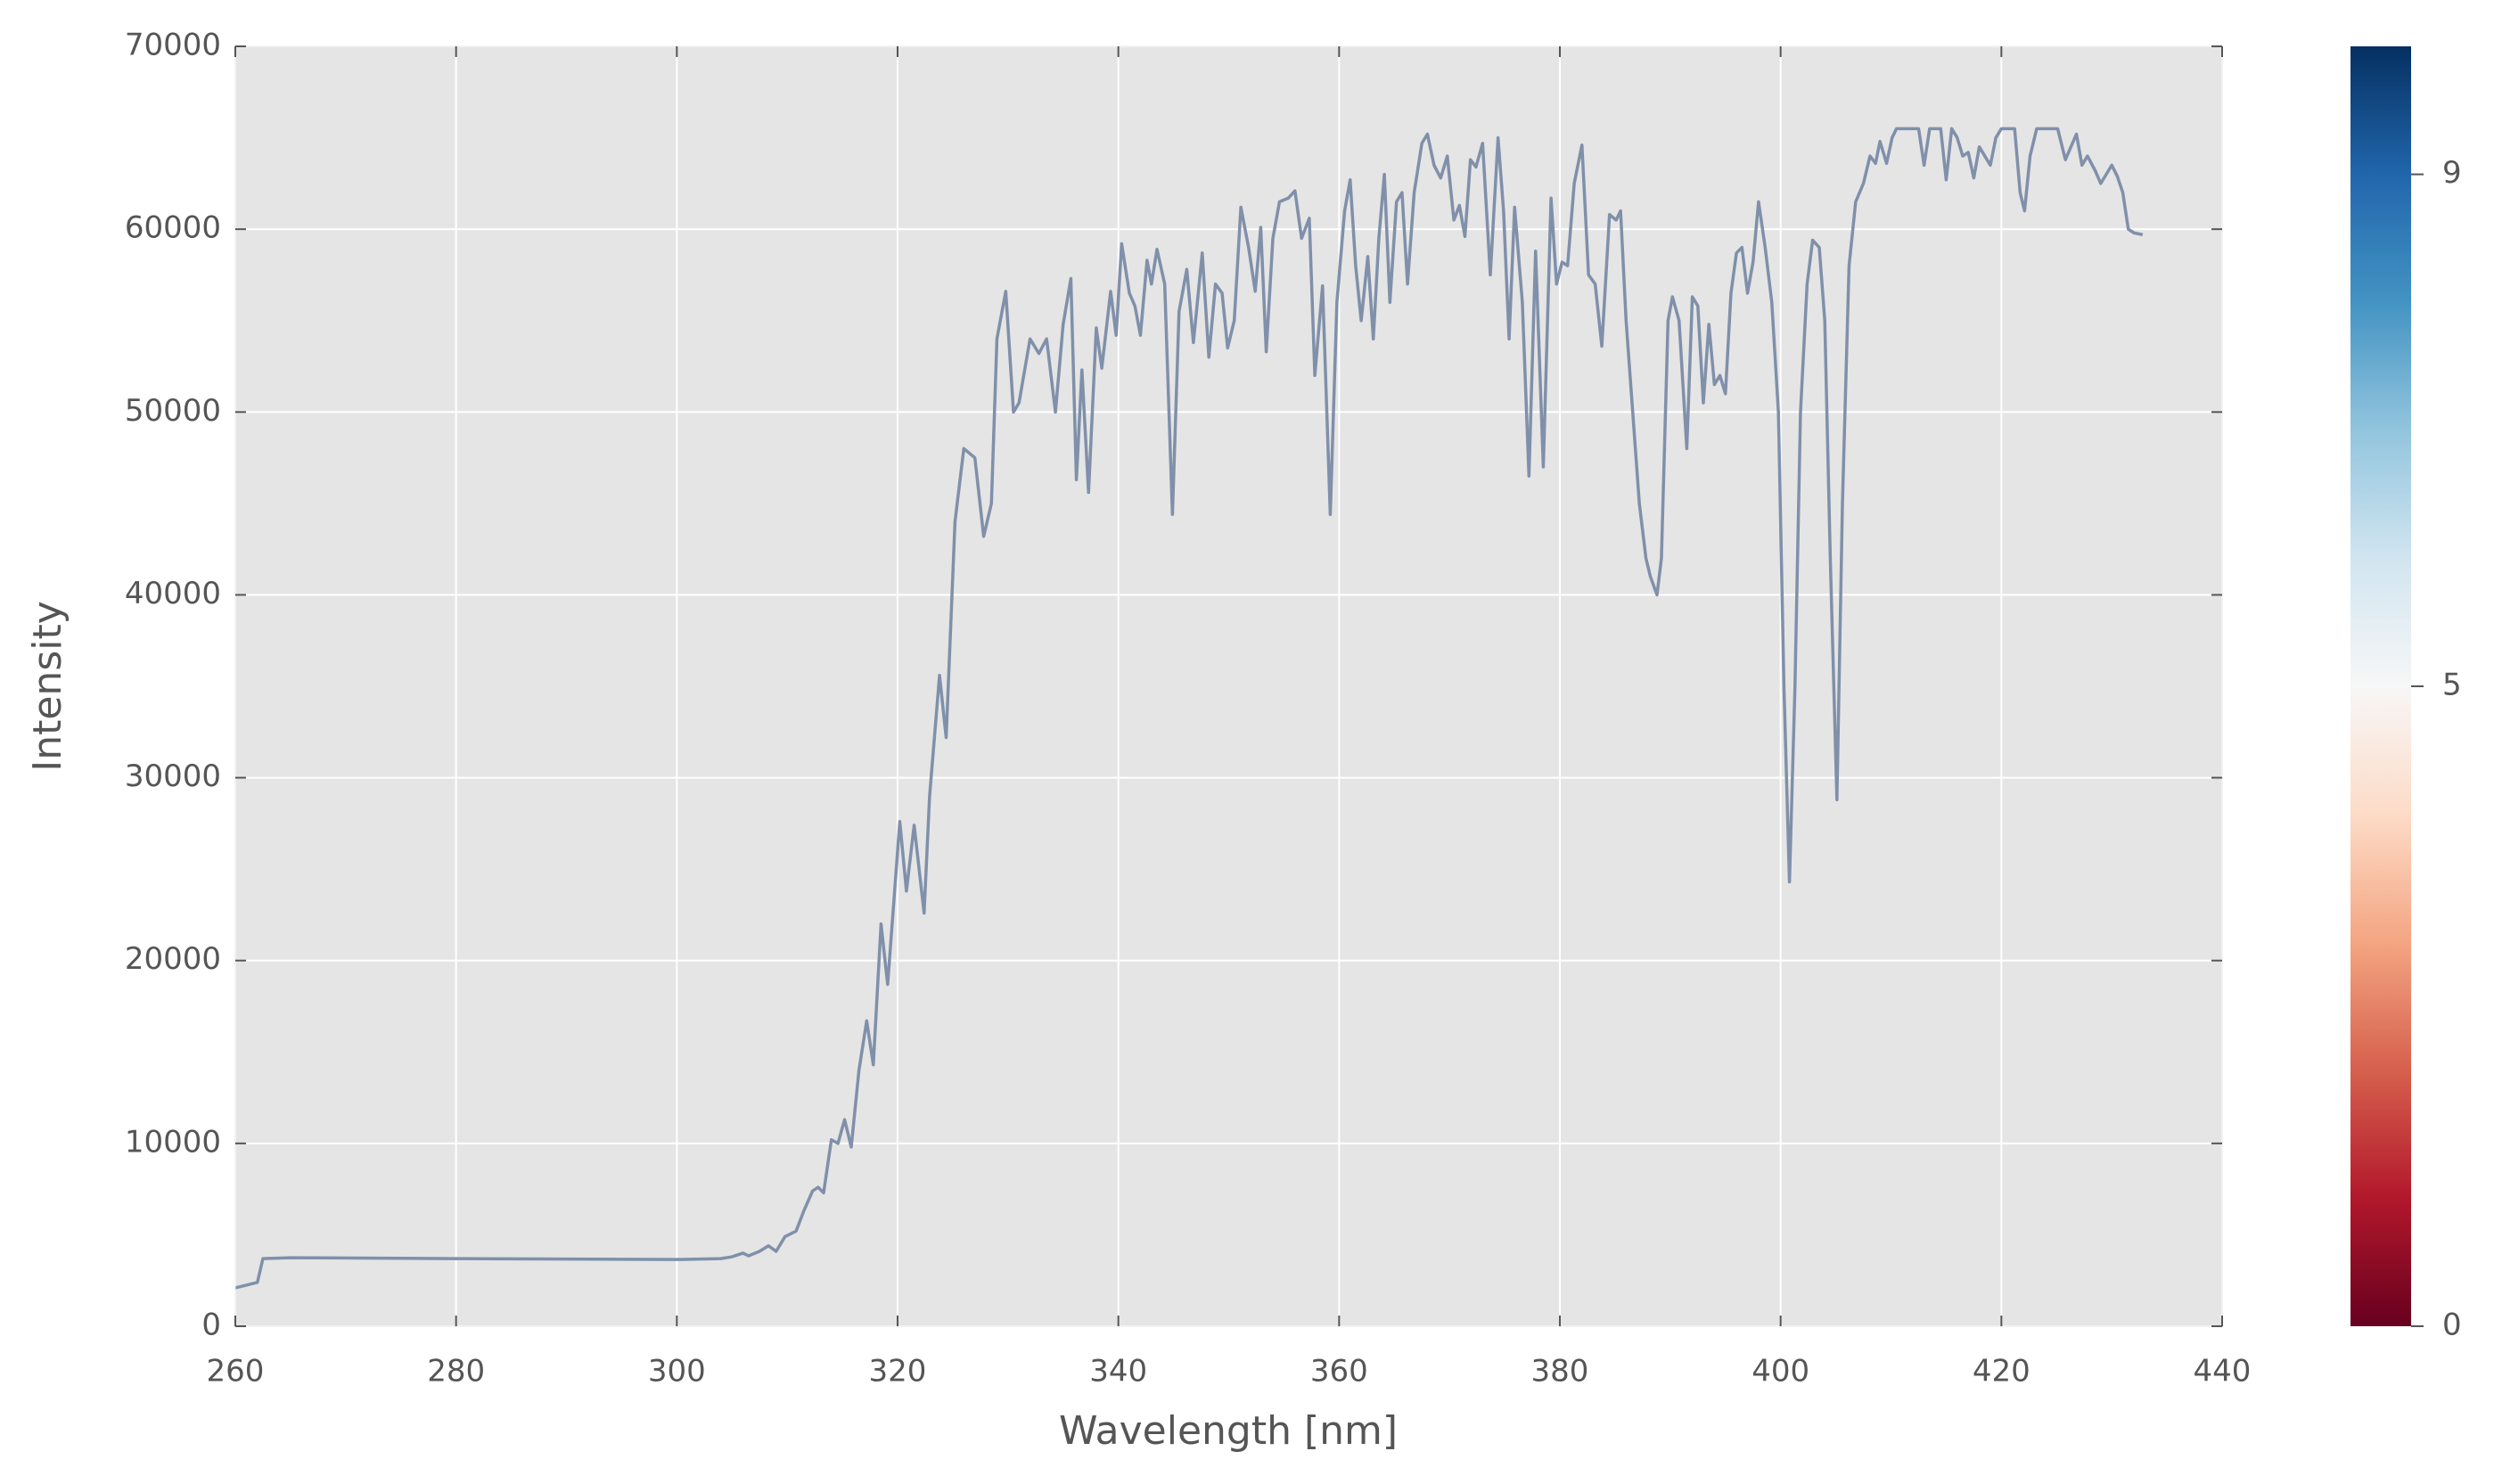 This screenshot has width=2494, height=1484. What do you see at coordinates (2452, 173) in the screenshot?
I see `colorbar-tick-label: 9` at bounding box center [2452, 173].